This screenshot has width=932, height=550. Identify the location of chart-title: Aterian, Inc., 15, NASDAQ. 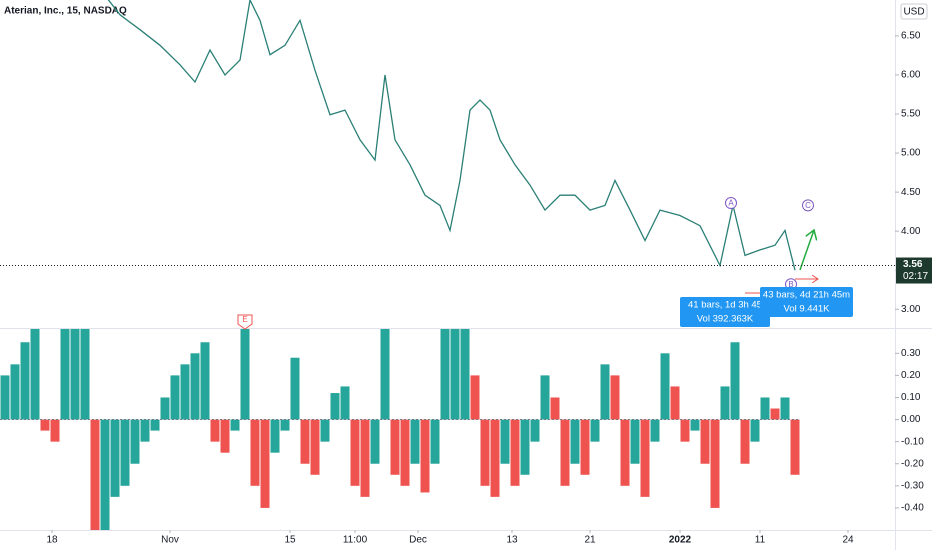
(65, 11).